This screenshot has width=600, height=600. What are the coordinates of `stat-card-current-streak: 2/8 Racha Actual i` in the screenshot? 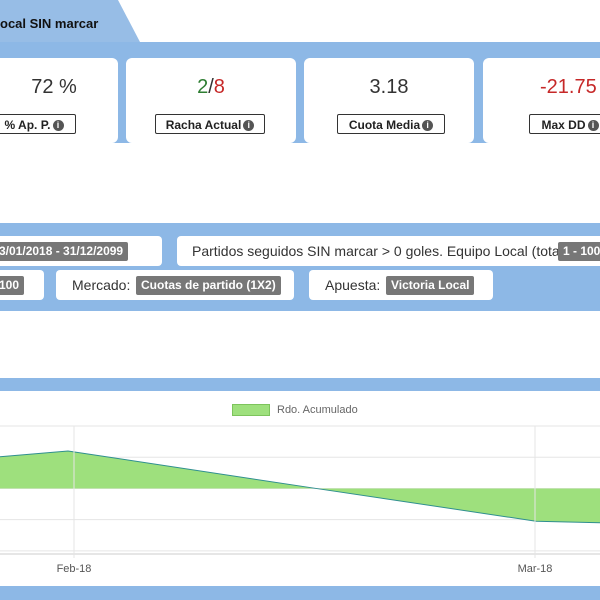 It's located at (211, 100).